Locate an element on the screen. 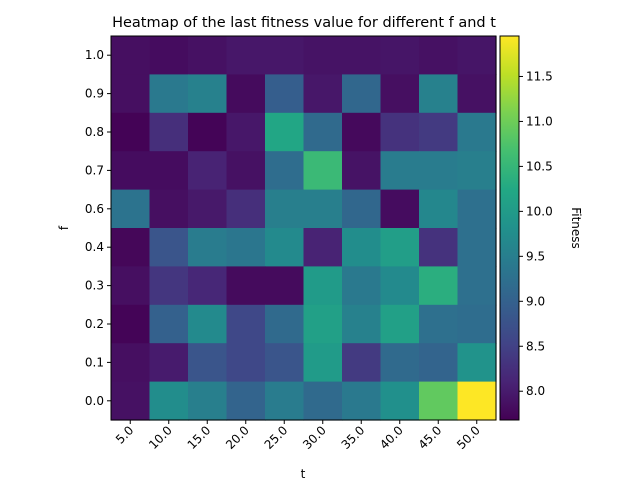 This screenshot has width=630, height=503. x-tick-label: 10.0 is located at coordinates (160, 437).